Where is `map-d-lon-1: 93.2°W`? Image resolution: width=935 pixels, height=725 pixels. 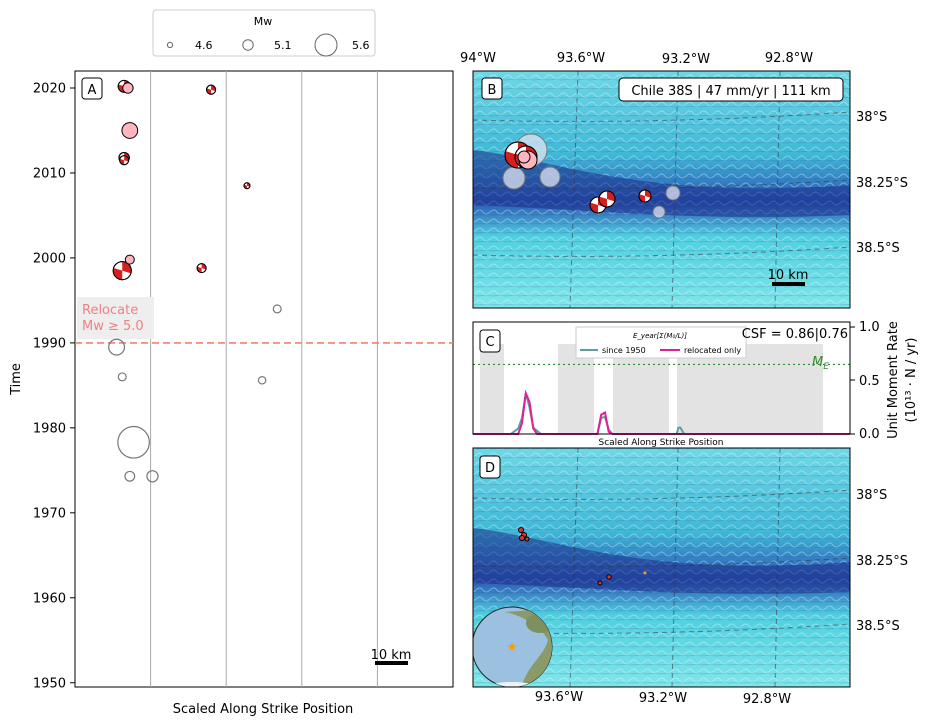
map-d-lon-1: 93.2°W is located at coordinates (663, 698).